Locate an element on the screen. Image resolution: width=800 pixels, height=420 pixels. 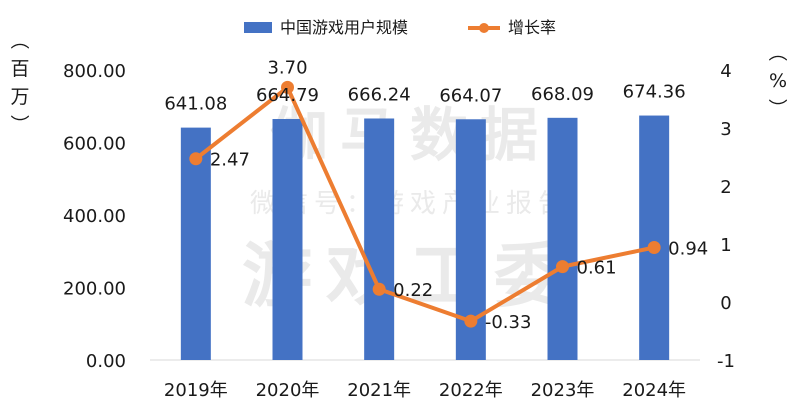
y-left-unit-char: （ is located at coordinates (19, 39).